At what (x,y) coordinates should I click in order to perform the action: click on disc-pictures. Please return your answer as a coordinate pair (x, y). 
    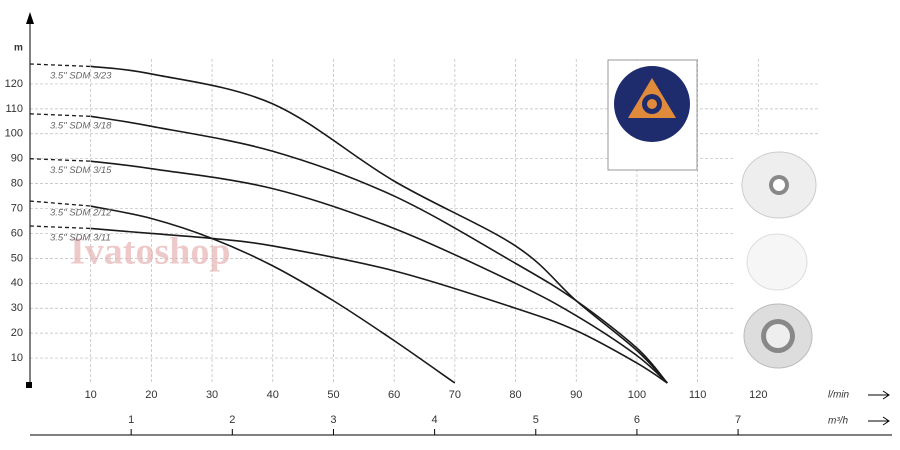
    Looking at the image, I should click on (780, 260).